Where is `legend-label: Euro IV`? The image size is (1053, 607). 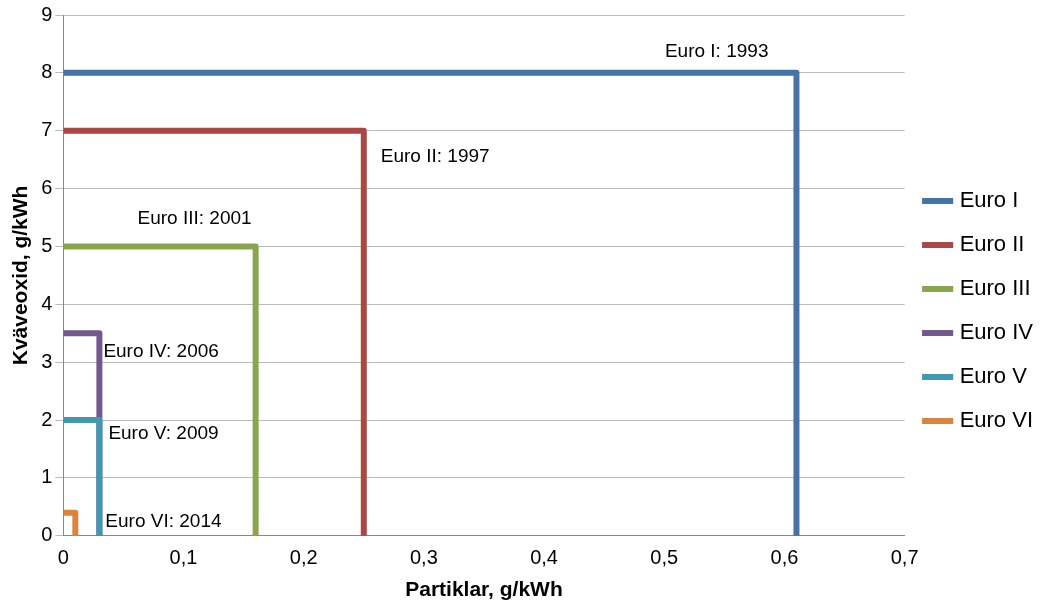
legend-label: Euro IV is located at coordinates (996, 332).